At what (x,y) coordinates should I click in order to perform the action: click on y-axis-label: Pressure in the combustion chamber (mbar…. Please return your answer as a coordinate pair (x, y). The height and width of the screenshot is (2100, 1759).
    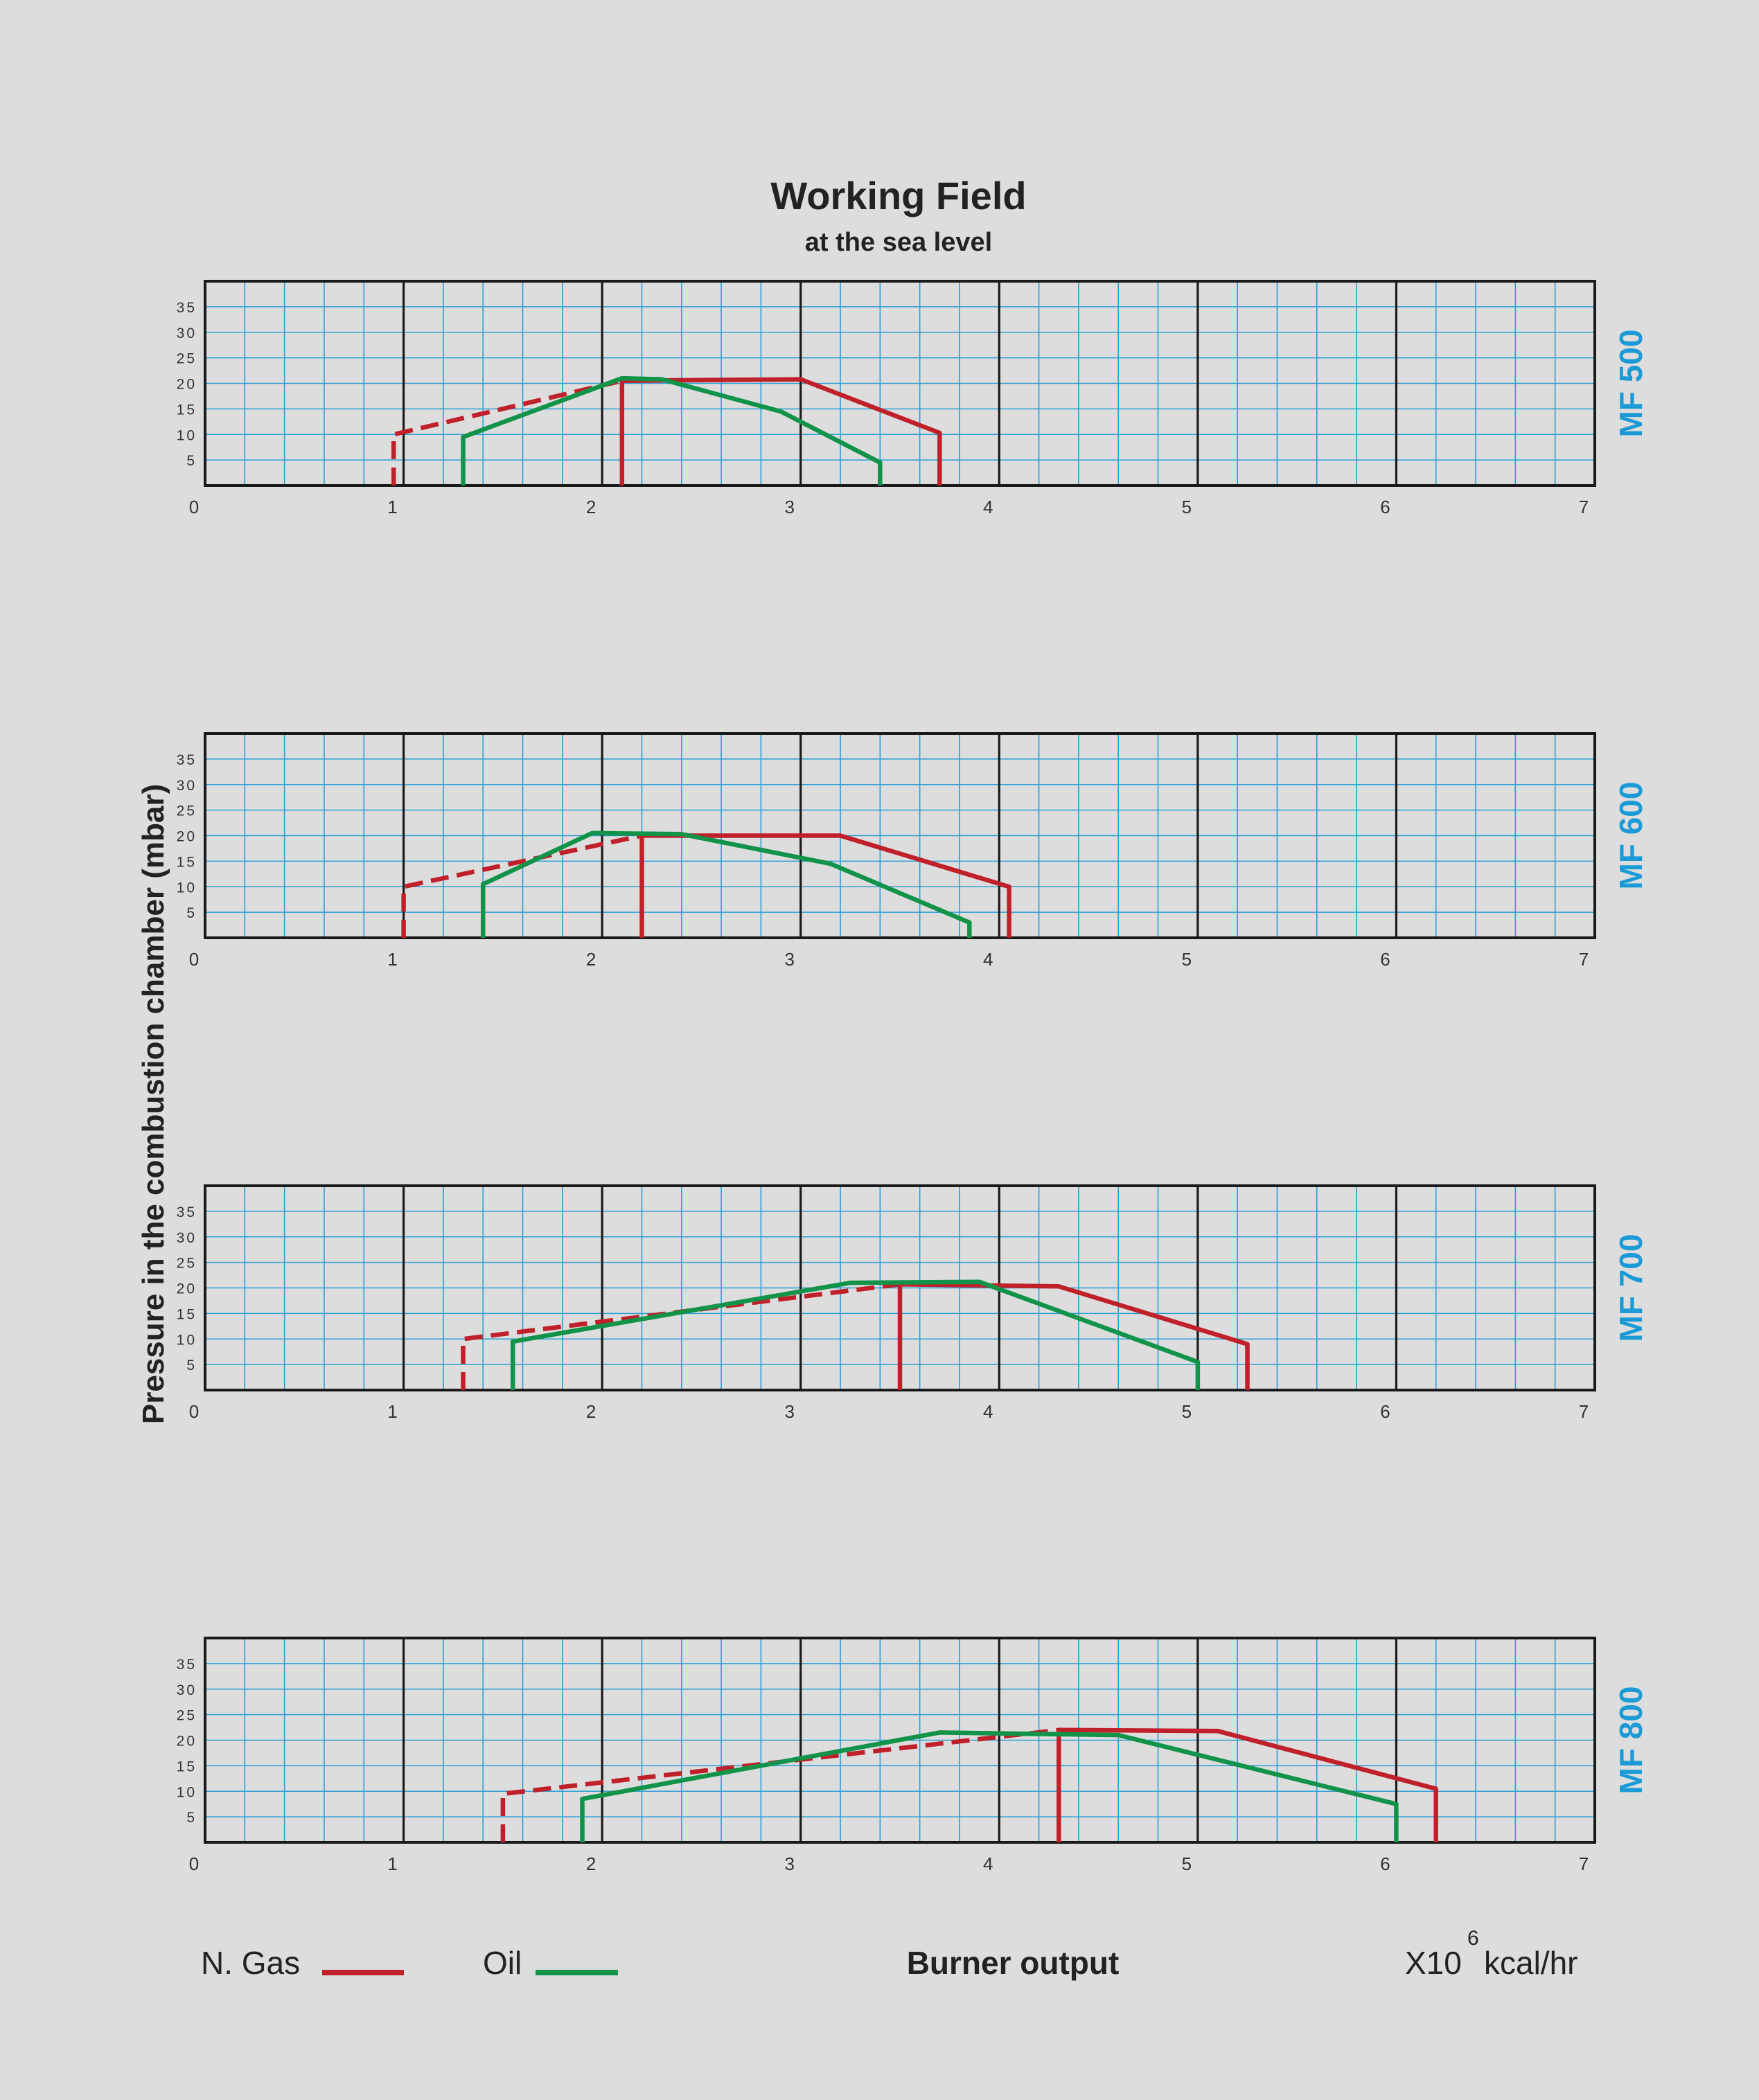
    Looking at the image, I should click on (153, 1104).